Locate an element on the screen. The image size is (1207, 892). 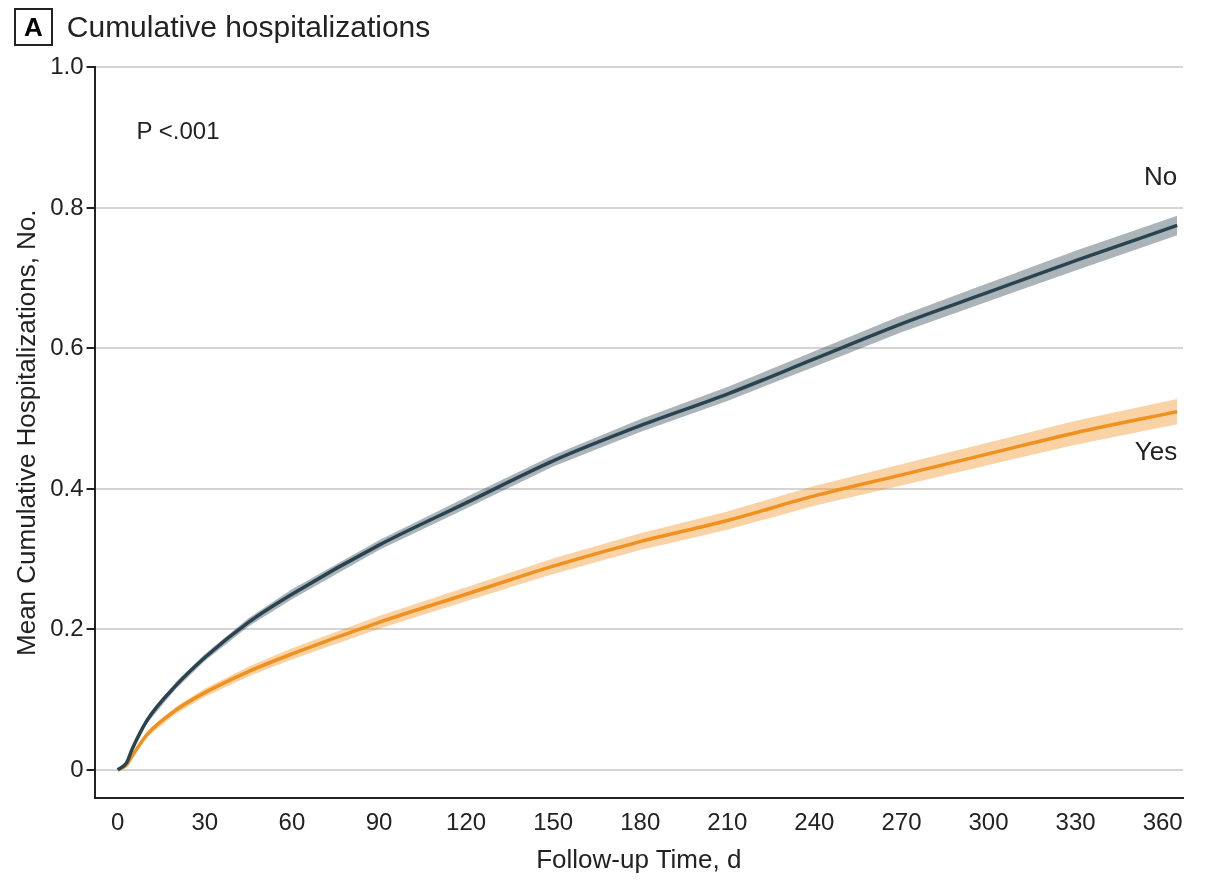
y-tick-label: 0.2 is located at coordinates (67, 628).